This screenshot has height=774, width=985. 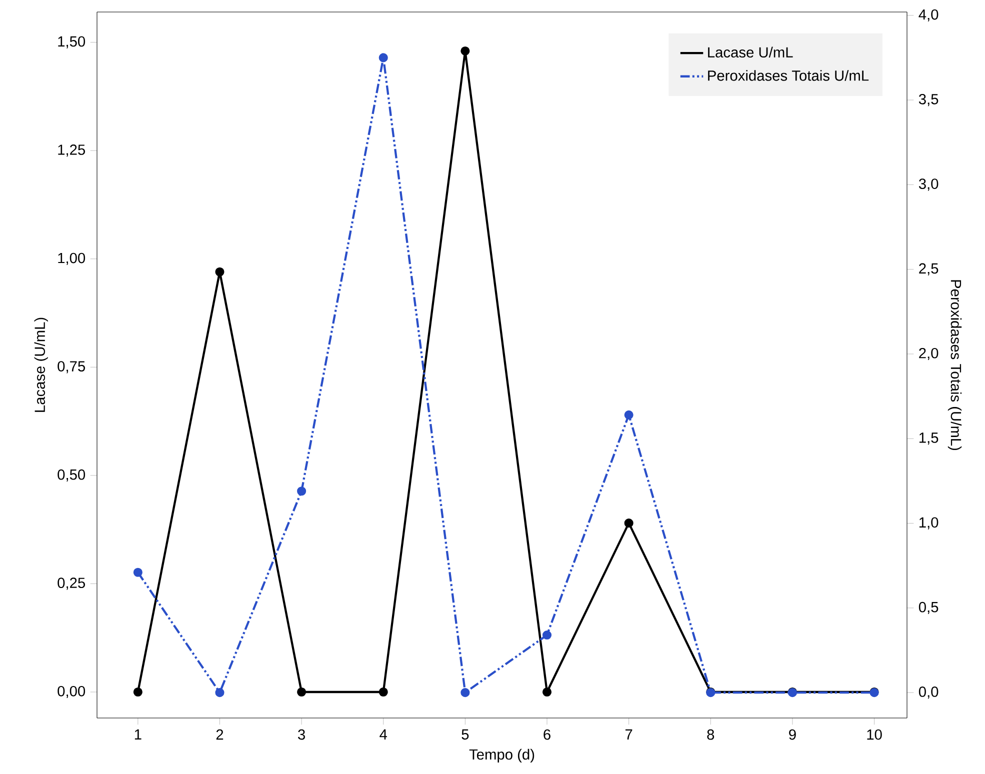 I want to click on y2-tick-label: 0,5, so click(x=928, y=608).